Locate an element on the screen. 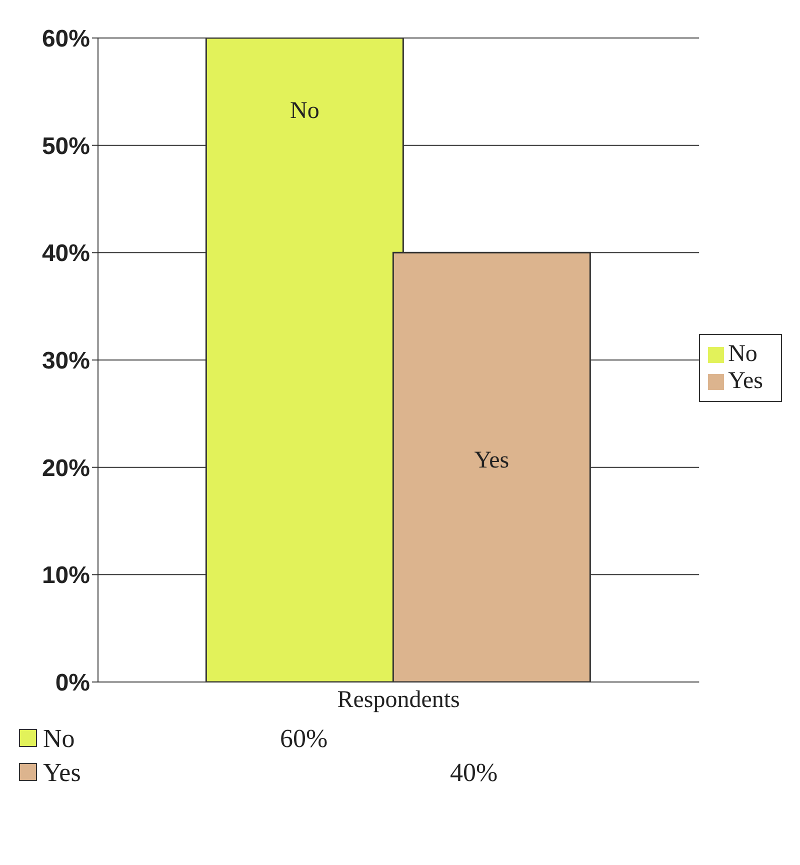 The image size is (800, 865). legend-label: No is located at coordinates (59, 739).